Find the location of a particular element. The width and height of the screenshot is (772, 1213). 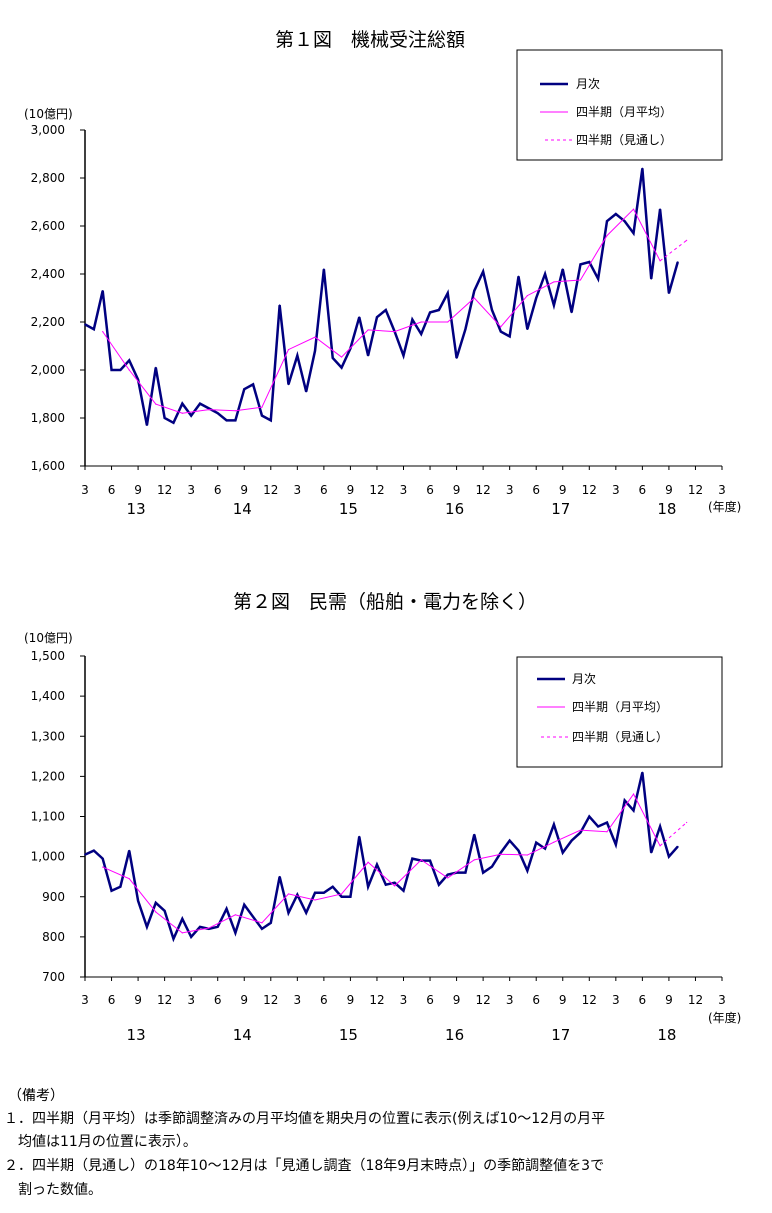

y-tick-label: 1,500 is located at coordinates (48, 656).